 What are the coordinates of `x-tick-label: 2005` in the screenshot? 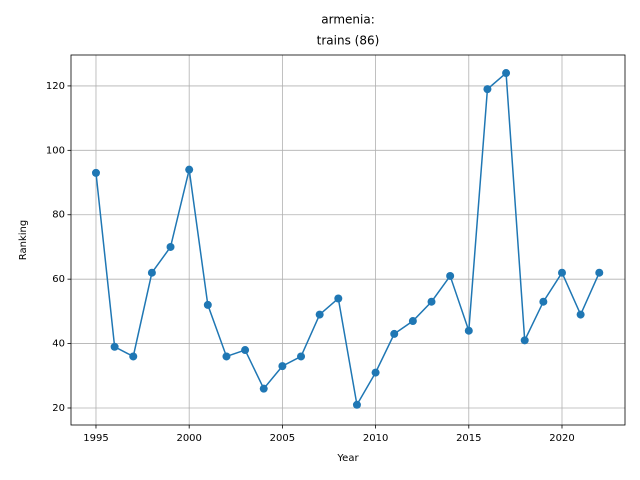 It's located at (282, 438).